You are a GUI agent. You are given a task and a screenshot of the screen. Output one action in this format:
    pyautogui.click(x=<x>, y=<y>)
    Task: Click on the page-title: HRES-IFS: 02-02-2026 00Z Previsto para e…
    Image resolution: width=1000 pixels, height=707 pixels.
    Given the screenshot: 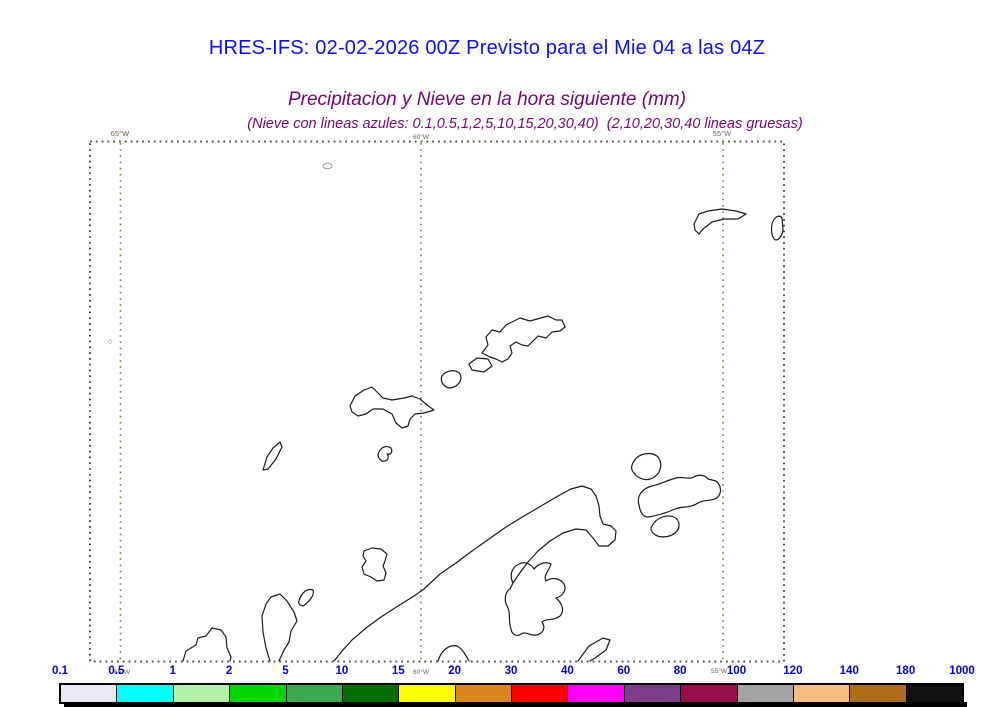 What is the action you would take?
    pyautogui.click(x=487, y=48)
    